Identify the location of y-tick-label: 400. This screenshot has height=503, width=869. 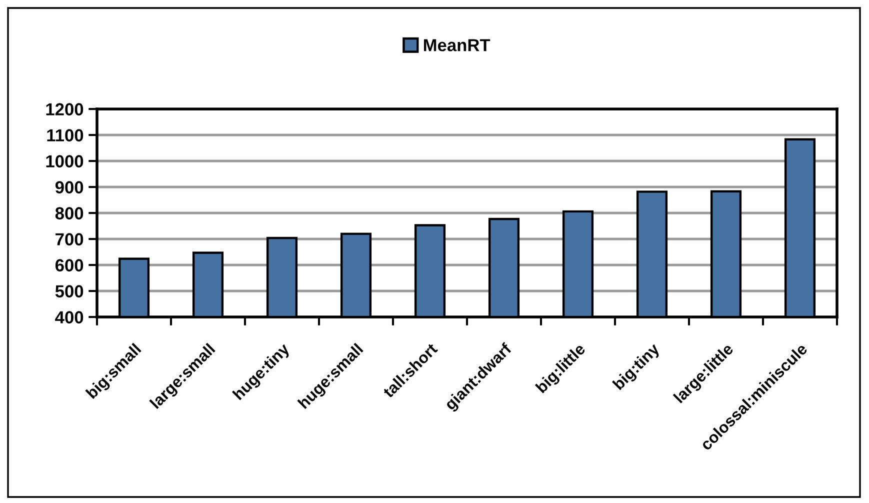
(69, 317).